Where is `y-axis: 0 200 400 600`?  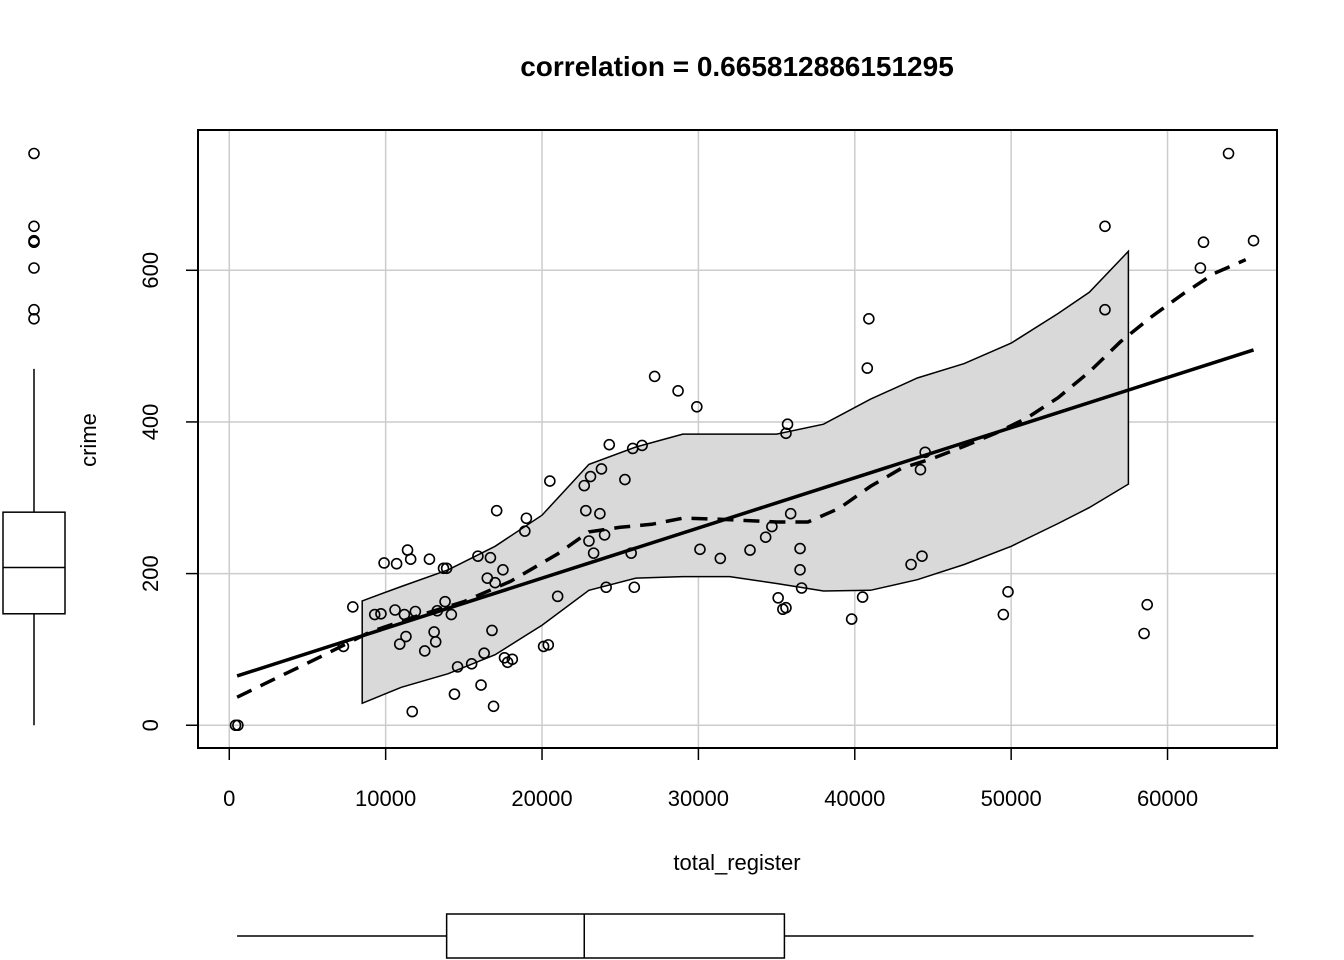
y-axis: 0 200 400 600 is located at coordinates (168, 491).